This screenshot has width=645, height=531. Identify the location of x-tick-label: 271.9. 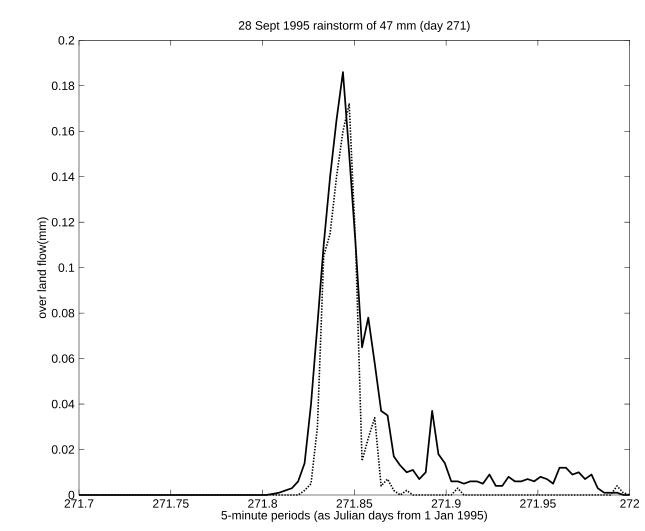
(446, 503).